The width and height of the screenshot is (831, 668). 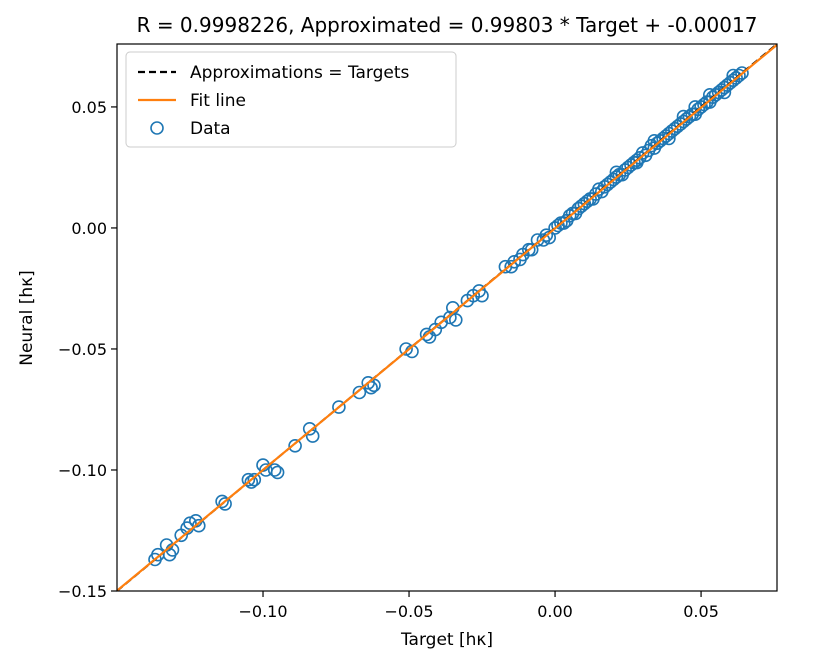 I want to click on x-axis-ticks: −0.10 −0.05 0.00 0.05, so click(x=479, y=606).